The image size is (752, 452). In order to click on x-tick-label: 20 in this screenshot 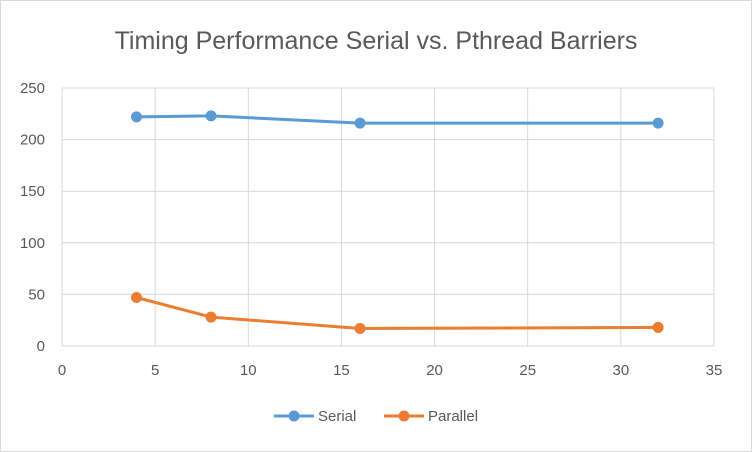, I will do `click(434, 370)`.